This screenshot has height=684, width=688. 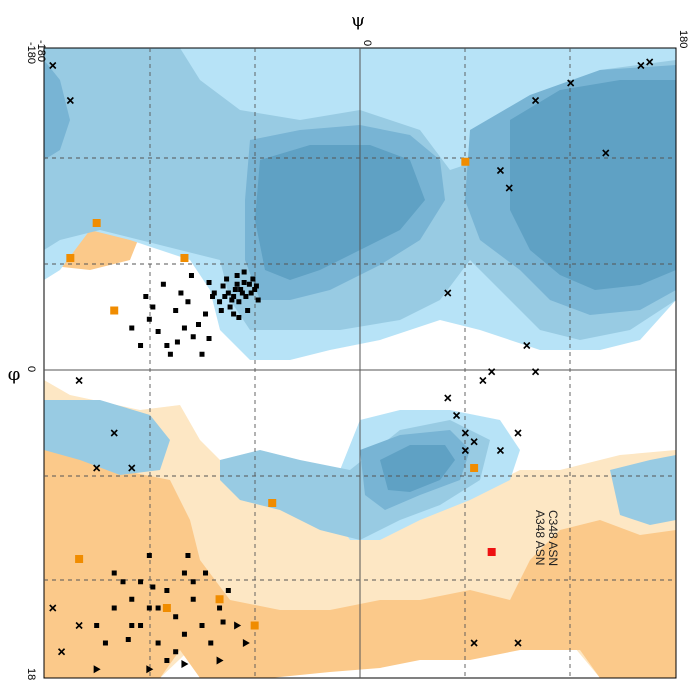 What do you see at coordinates (41, 51) in the screenshot?
I see `x-tick-label-1: -180` at bounding box center [41, 51].